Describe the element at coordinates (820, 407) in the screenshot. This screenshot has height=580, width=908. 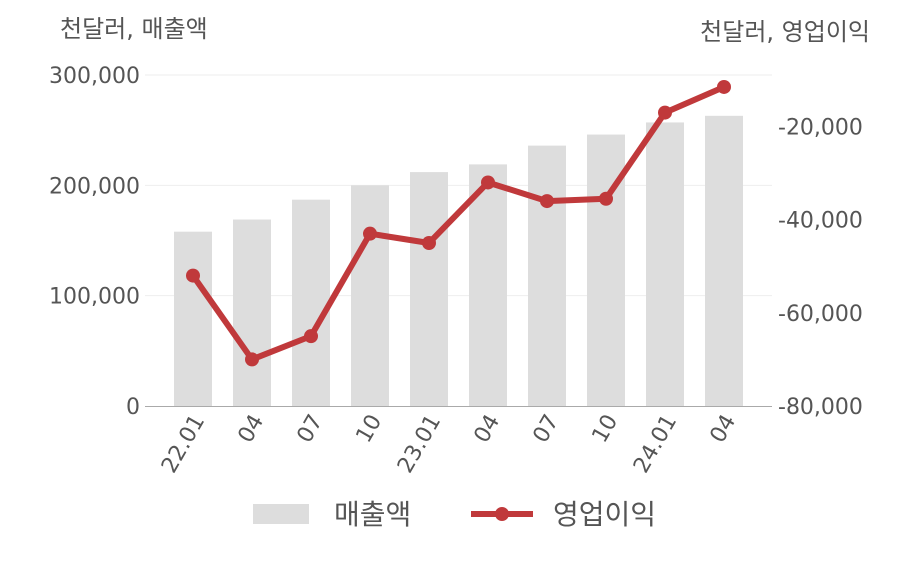
I see `right-tick-label: -80,000` at that location.